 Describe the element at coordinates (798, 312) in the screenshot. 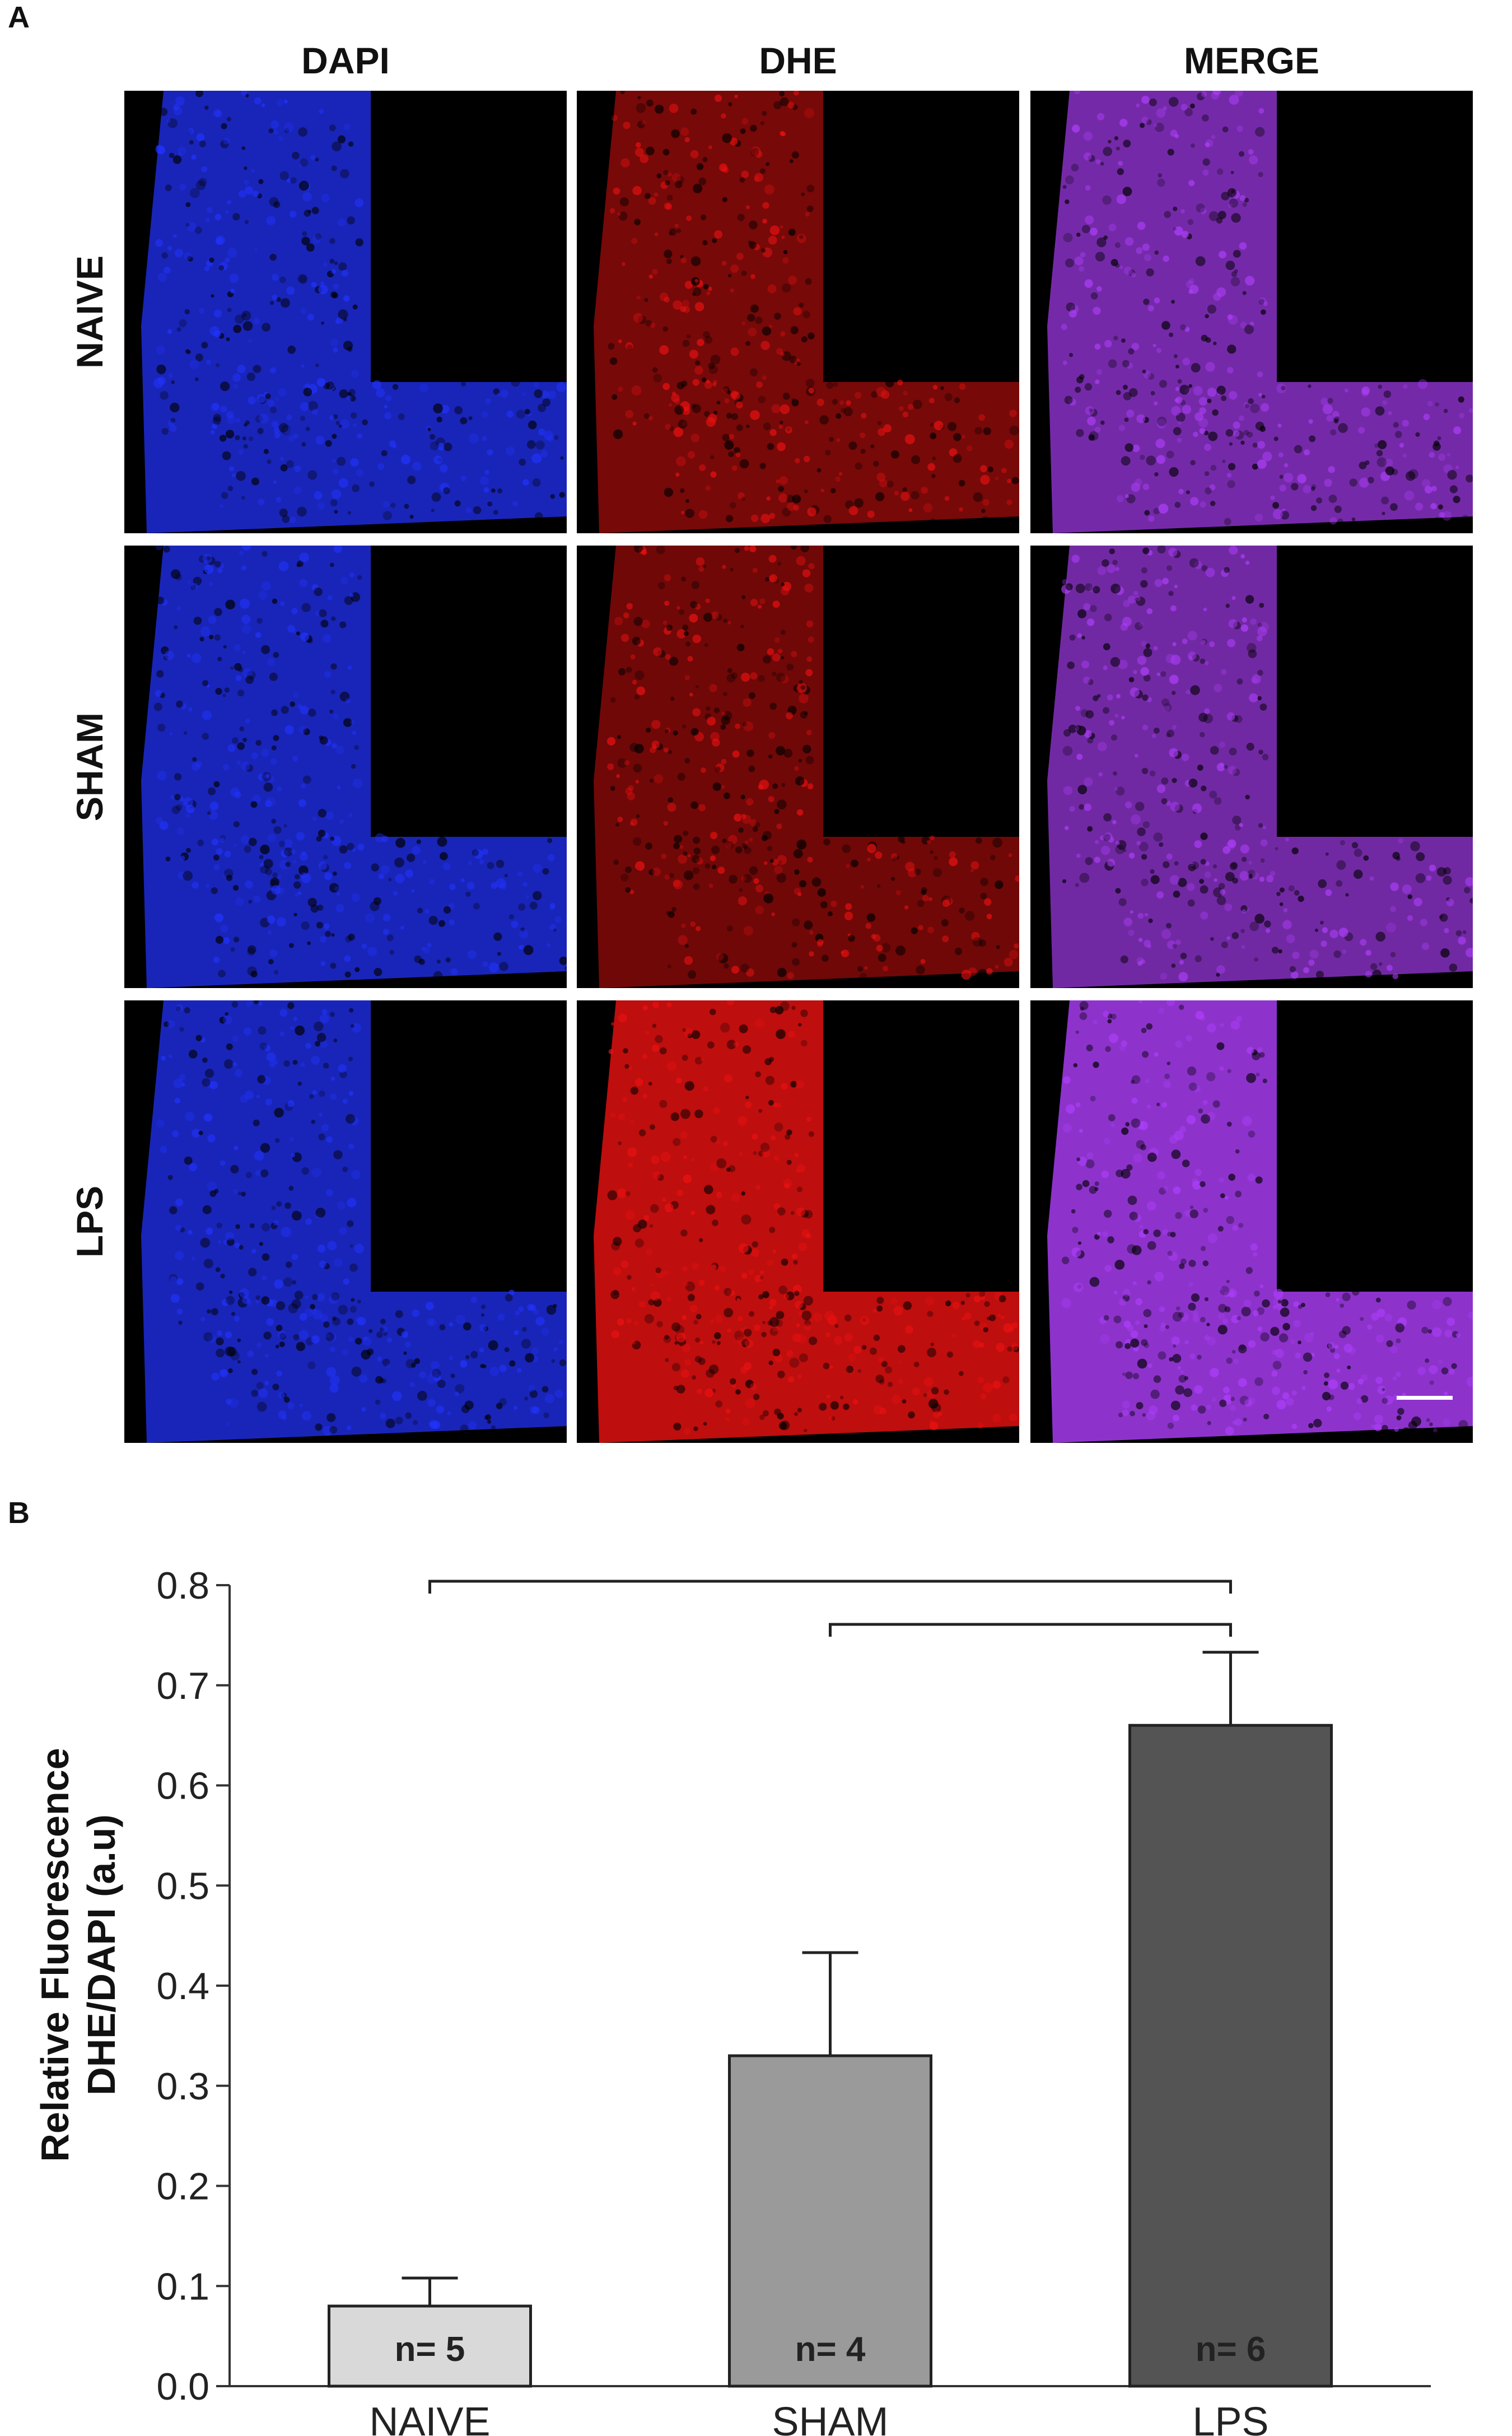

I see `micrograph-naive-dhe` at that location.